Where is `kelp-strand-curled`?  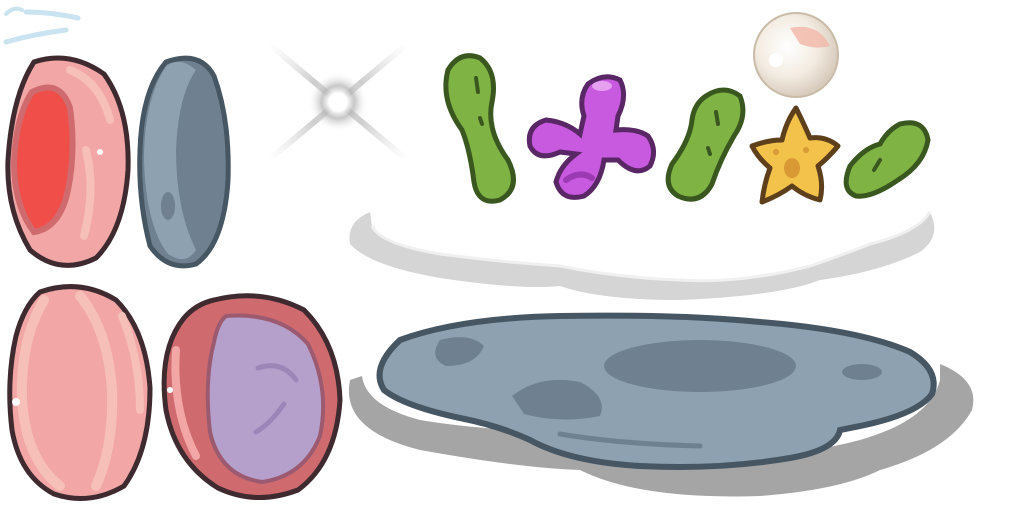 kelp-strand-curled is located at coordinates (887, 159).